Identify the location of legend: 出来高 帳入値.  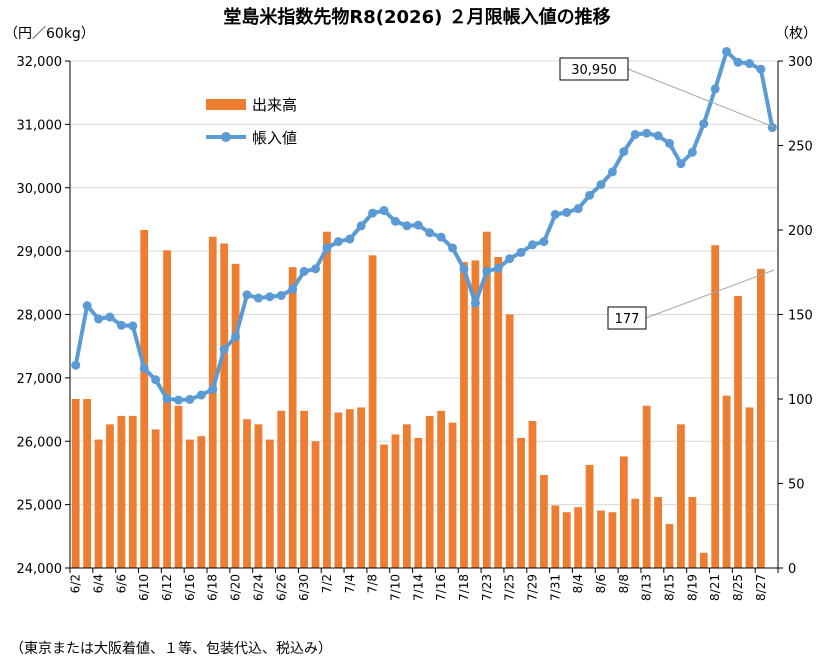
(251, 121).